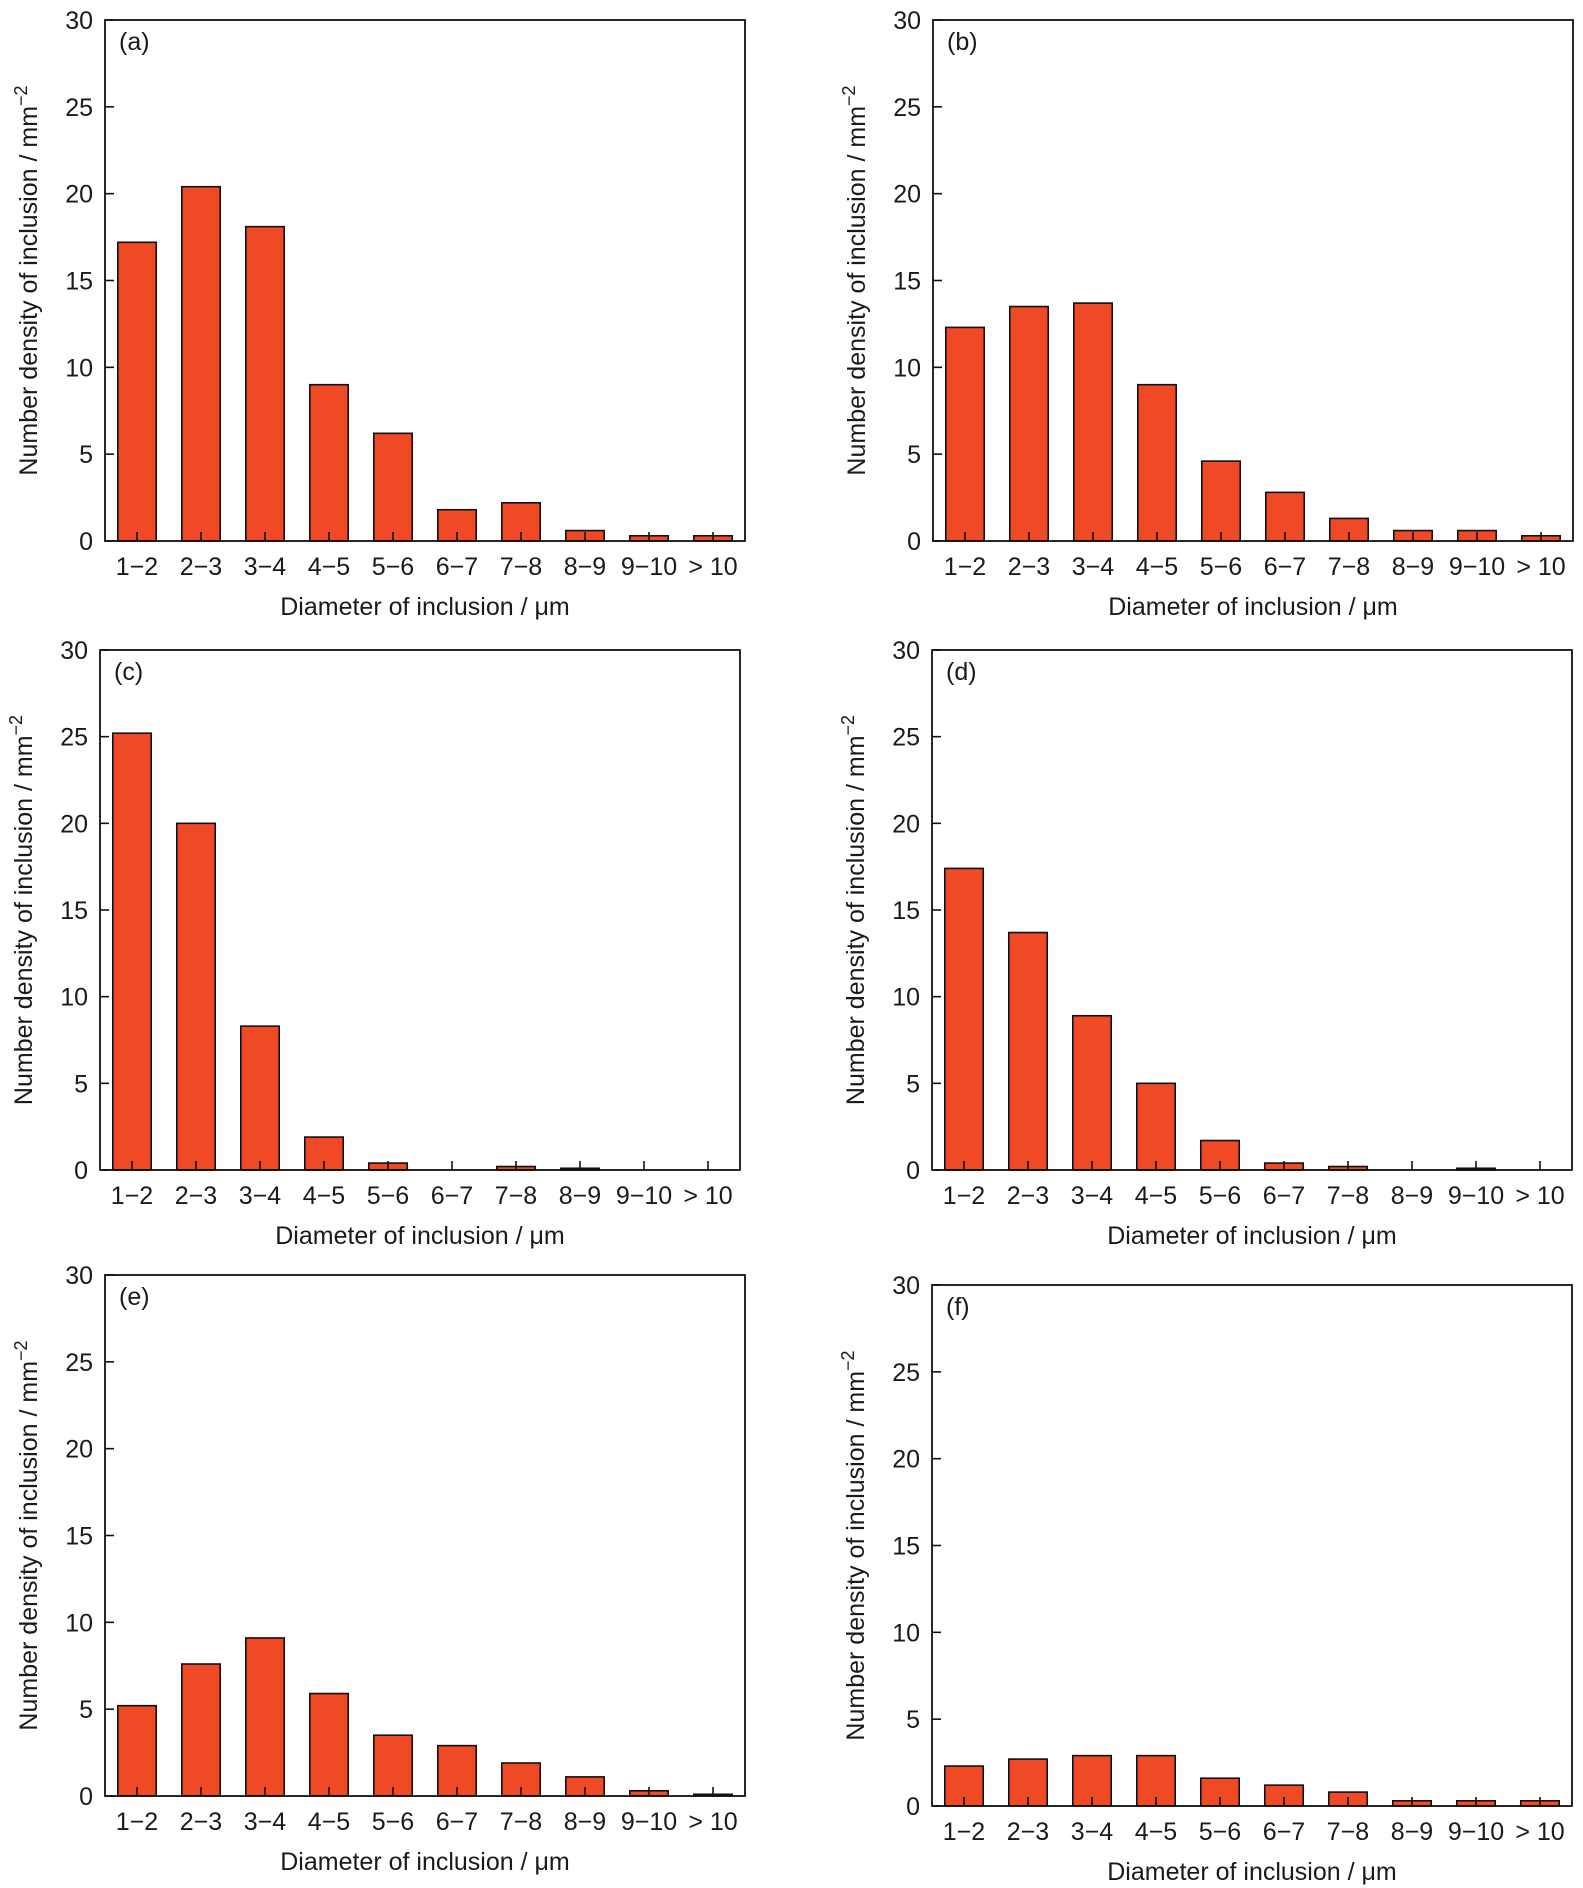  Describe the element at coordinates (1252, 1545) in the screenshot. I see `plot-frame` at that location.